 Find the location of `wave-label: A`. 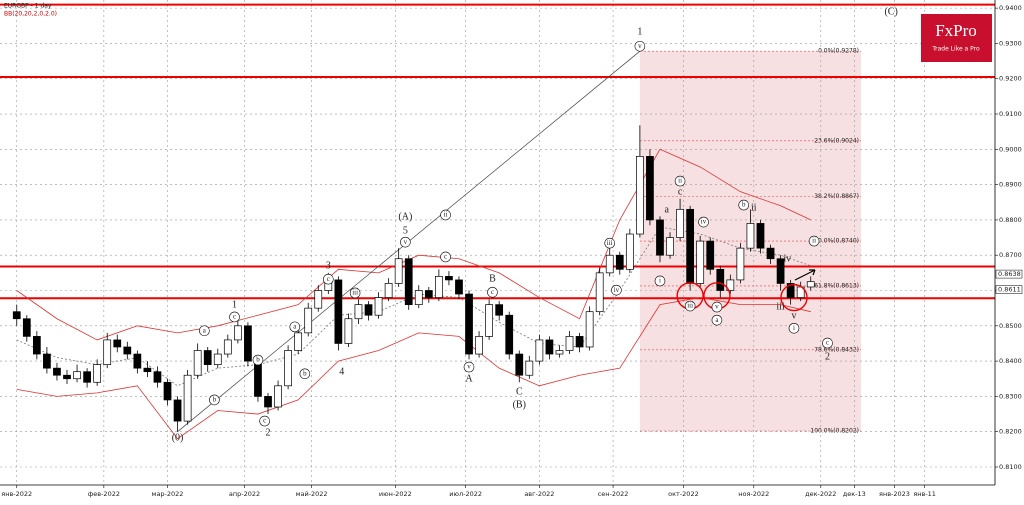

wave-label: A is located at coordinates (469, 378).